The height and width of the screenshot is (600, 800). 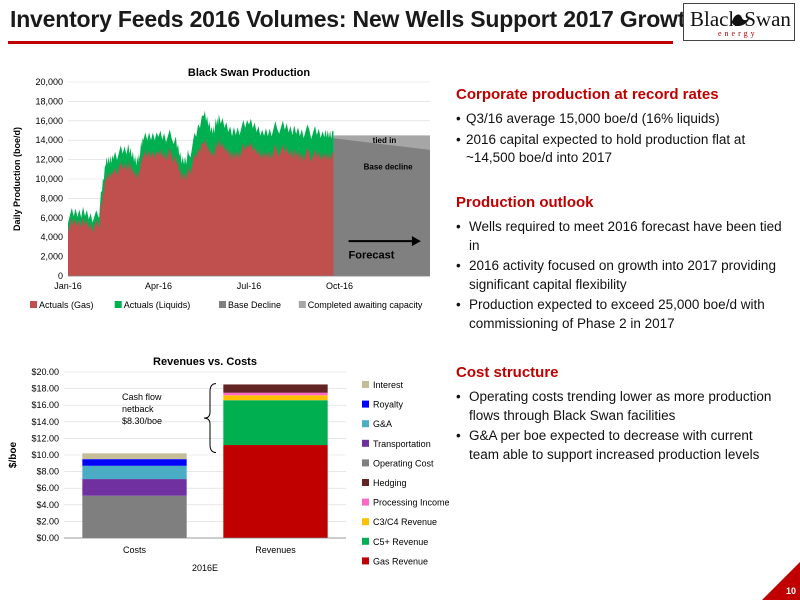 What do you see at coordinates (525, 202) in the screenshot?
I see `section-heading-production-outlook: Production outlook` at bounding box center [525, 202].